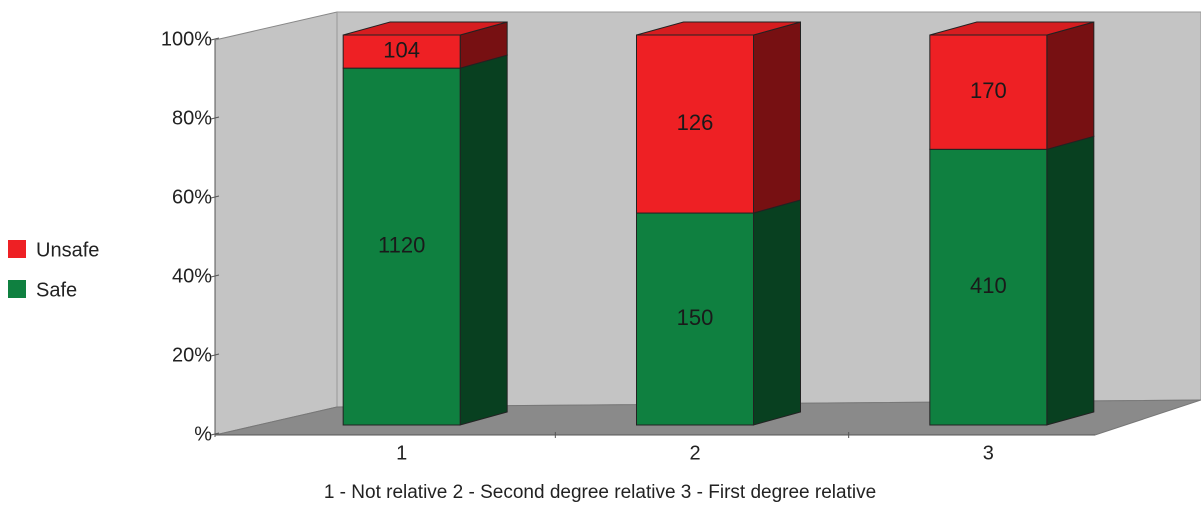  What do you see at coordinates (192, 355) in the screenshot?
I see `y-tick-label: 20%` at bounding box center [192, 355].